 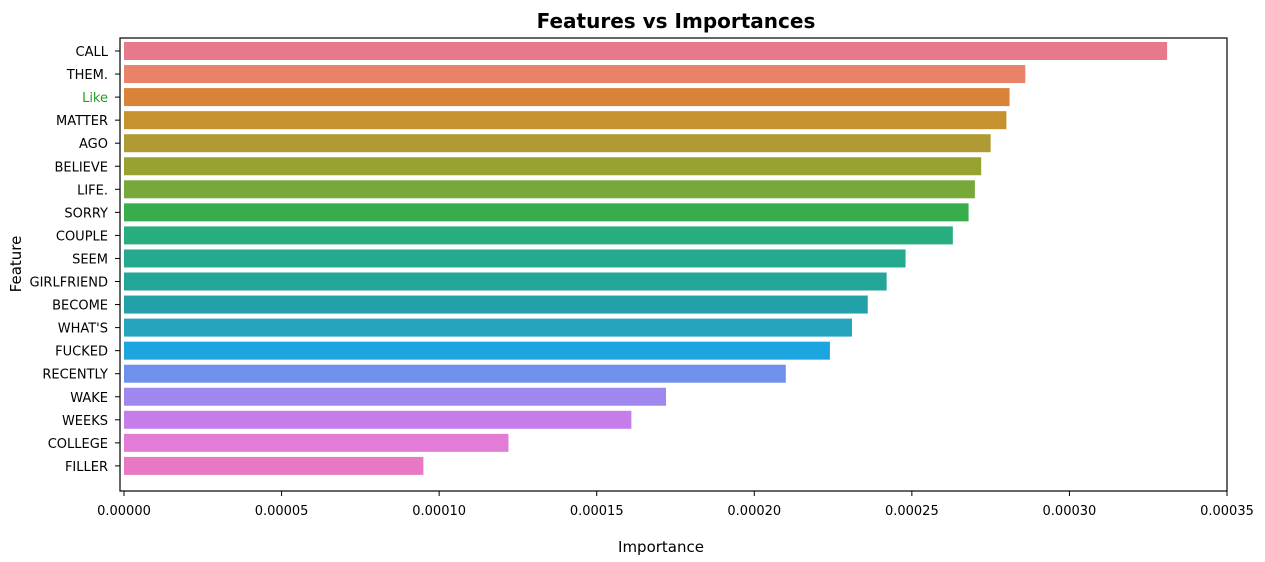 What do you see at coordinates (565, 120) in the screenshot?
I see `bar-matter` at bounding box center [565, 120].